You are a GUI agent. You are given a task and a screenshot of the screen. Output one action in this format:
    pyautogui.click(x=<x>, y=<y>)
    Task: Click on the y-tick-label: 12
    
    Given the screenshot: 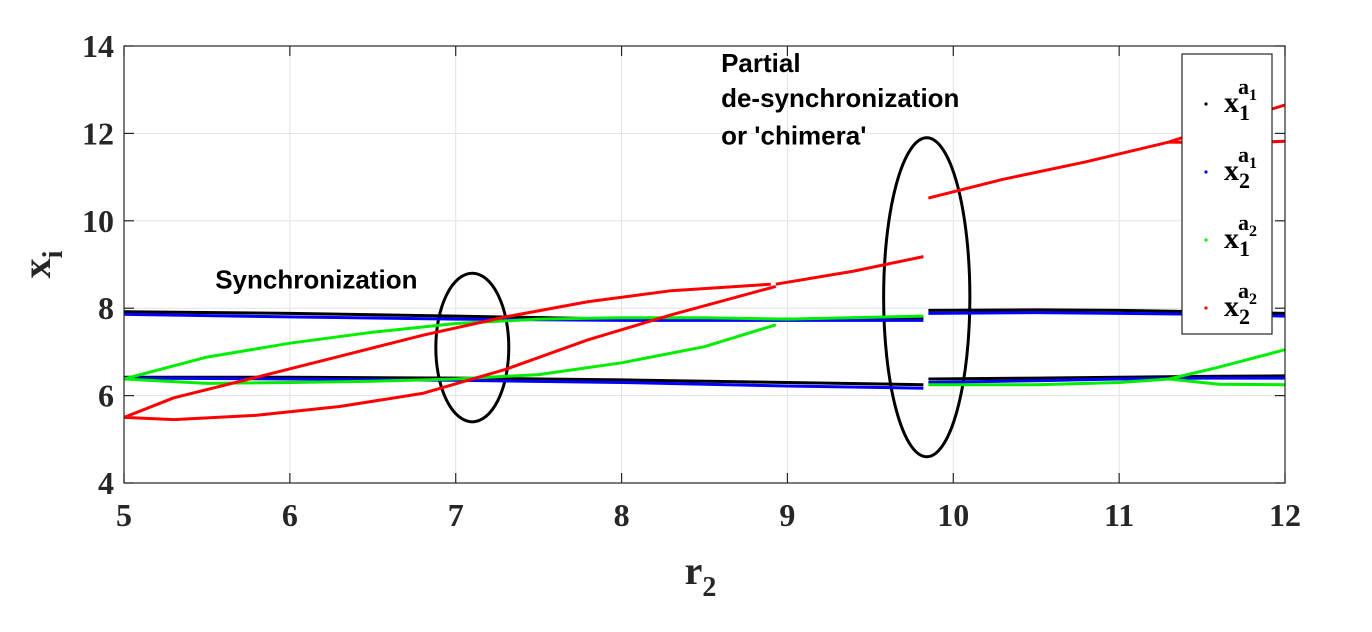 What is the action you would take?
    pyautogui.click(x=98, y=133)
    